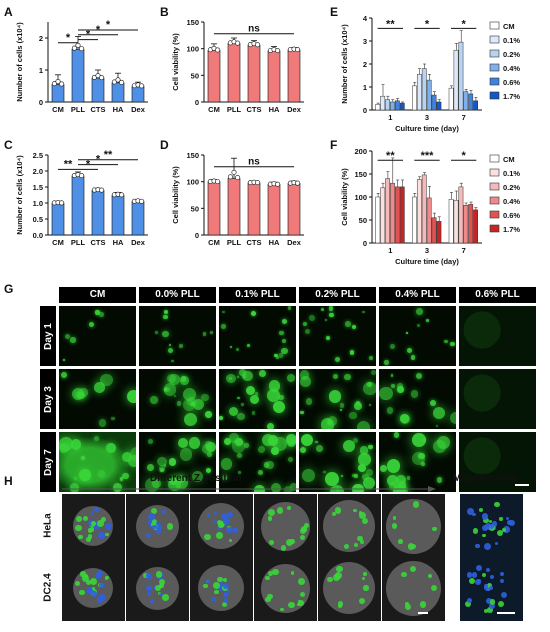 Image resolution: width=550 pixels, height=632 pixels. Describe the element at coordinates (497, 295) in the screenshot. I see `g-col-header: 0.6% PLL` at that location.